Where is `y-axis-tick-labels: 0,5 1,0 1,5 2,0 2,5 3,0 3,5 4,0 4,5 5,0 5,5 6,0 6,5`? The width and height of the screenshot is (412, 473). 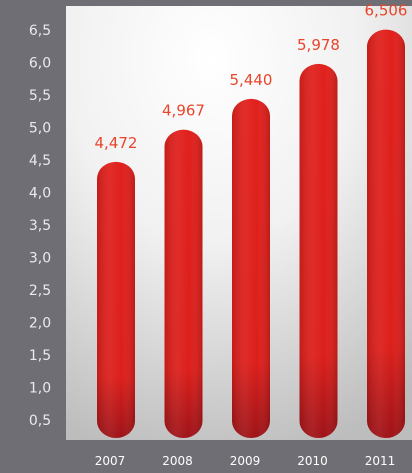
y-axis-tick-labels: 0,5 1,0 1,5 2,0 2,5 3,0 3,5 4,0 4,5 5,0 5,5 6,0 6,5 is located at coordinates (40, 226).